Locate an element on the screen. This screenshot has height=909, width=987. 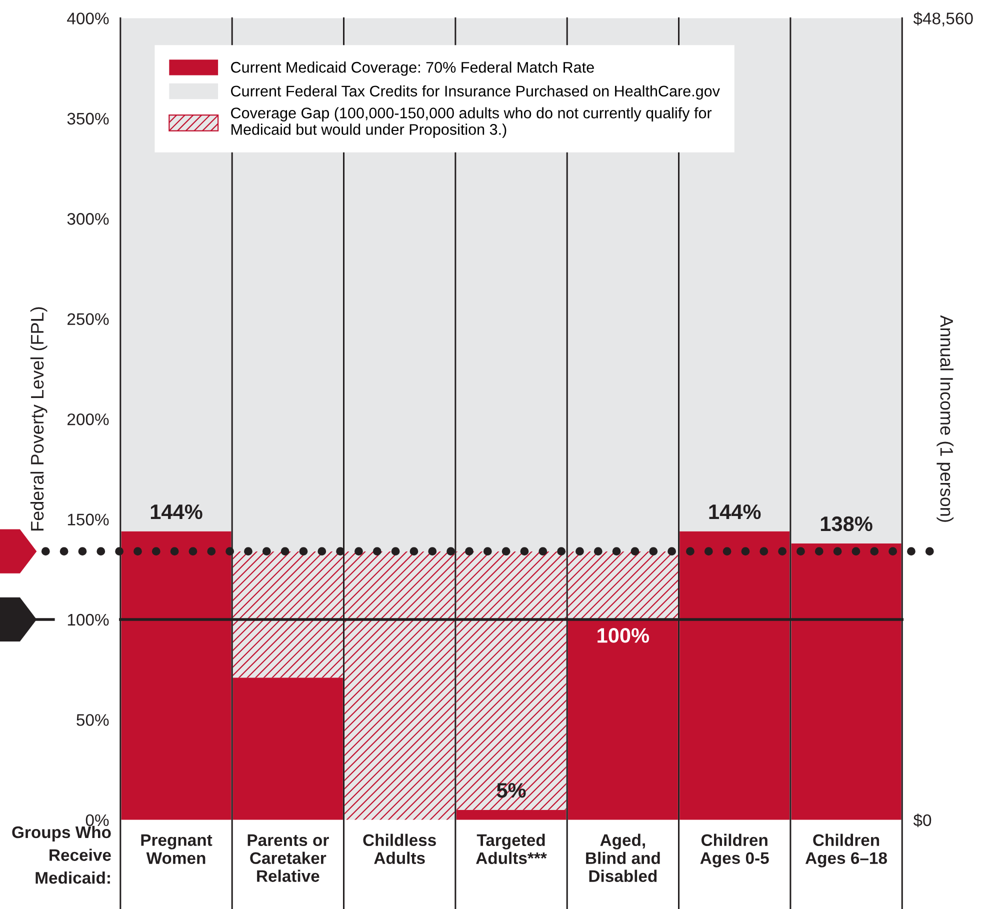
x-tick-label: Aged, Blind and Disabled is located at coordinates (623, 858).